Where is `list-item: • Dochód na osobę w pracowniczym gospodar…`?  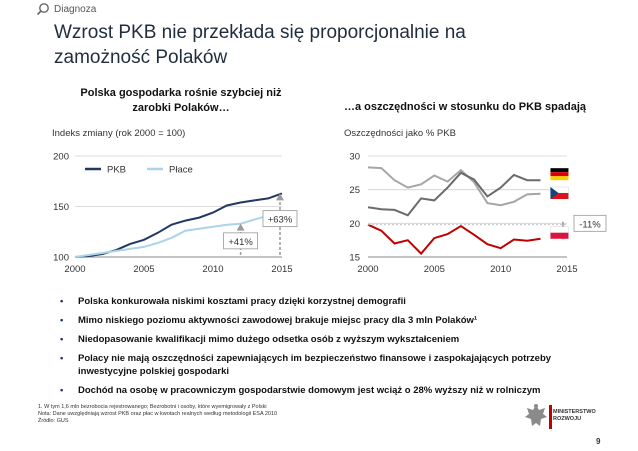 list-item: • Dochód na osobę w pracowniczym gospodar… is located at coordinates (320, 390).